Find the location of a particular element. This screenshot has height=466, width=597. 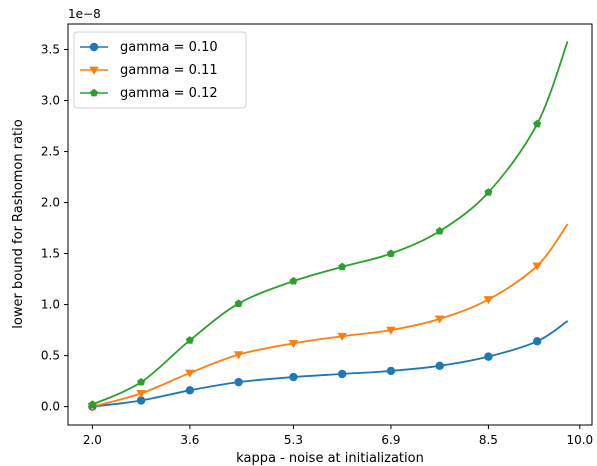

y-tick-label: 3.0 is located at coordinates (50, 101).